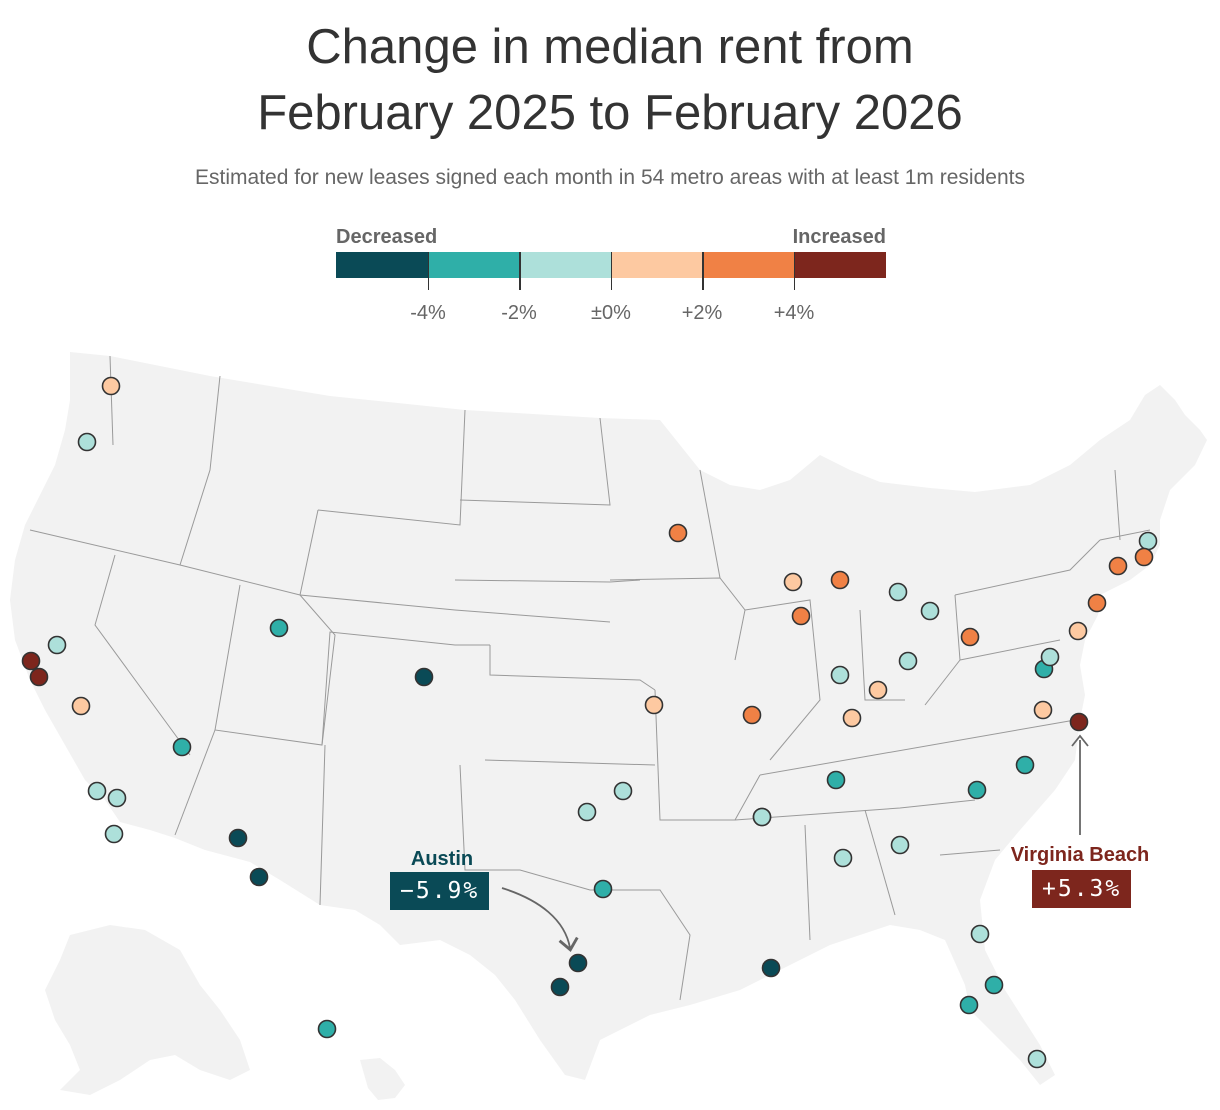  What do you see at coordinates (610, 113) in the screenshot?
I see `title-line-2: February 2025 to February 2026` at bounding box center [610, 113].